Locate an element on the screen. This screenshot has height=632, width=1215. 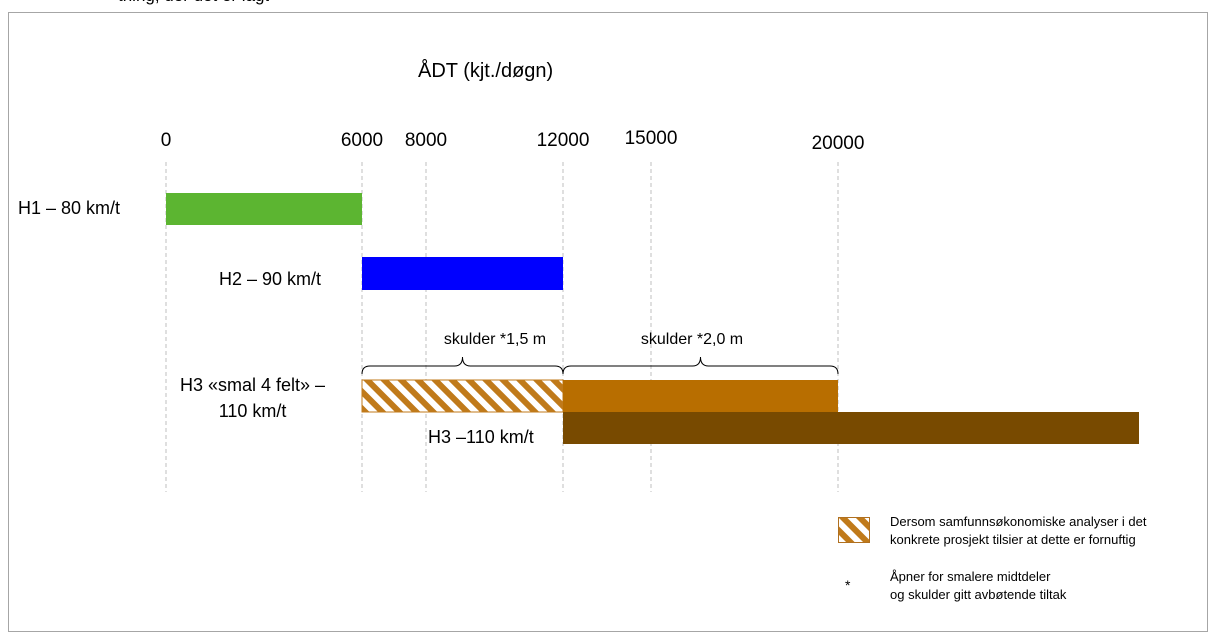
legend-hatch-swatch is located at coordinates (854, 530).